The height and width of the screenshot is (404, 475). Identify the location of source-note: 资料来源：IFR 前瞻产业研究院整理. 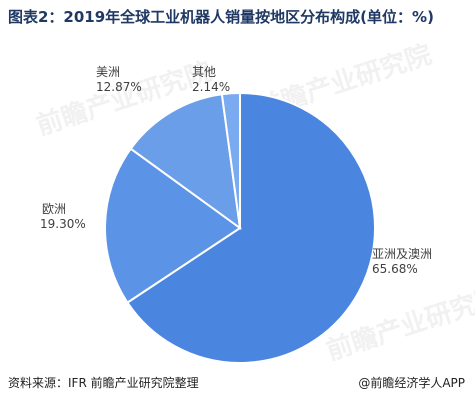
(103, 383).